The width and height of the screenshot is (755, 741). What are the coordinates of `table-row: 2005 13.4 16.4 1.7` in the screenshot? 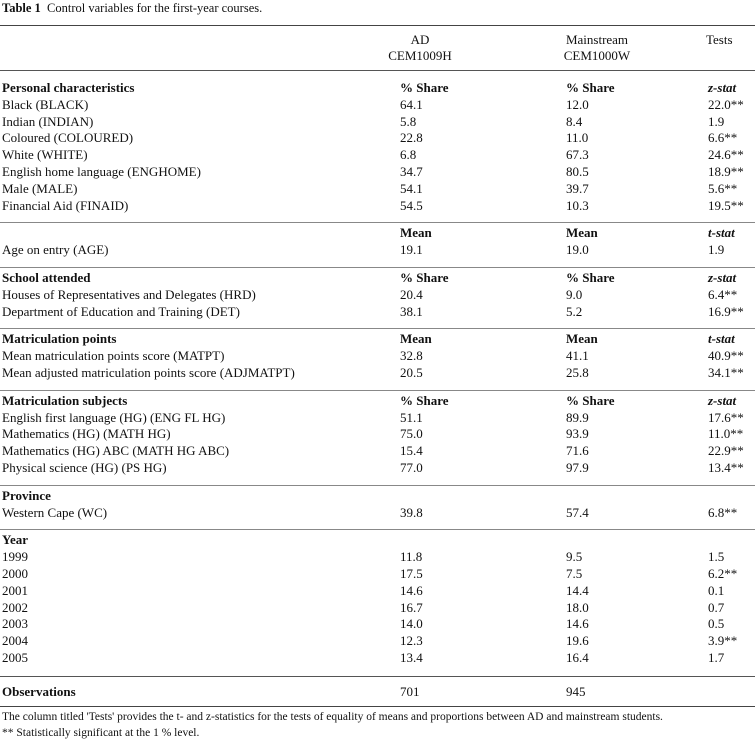 It's located at (377, 658).